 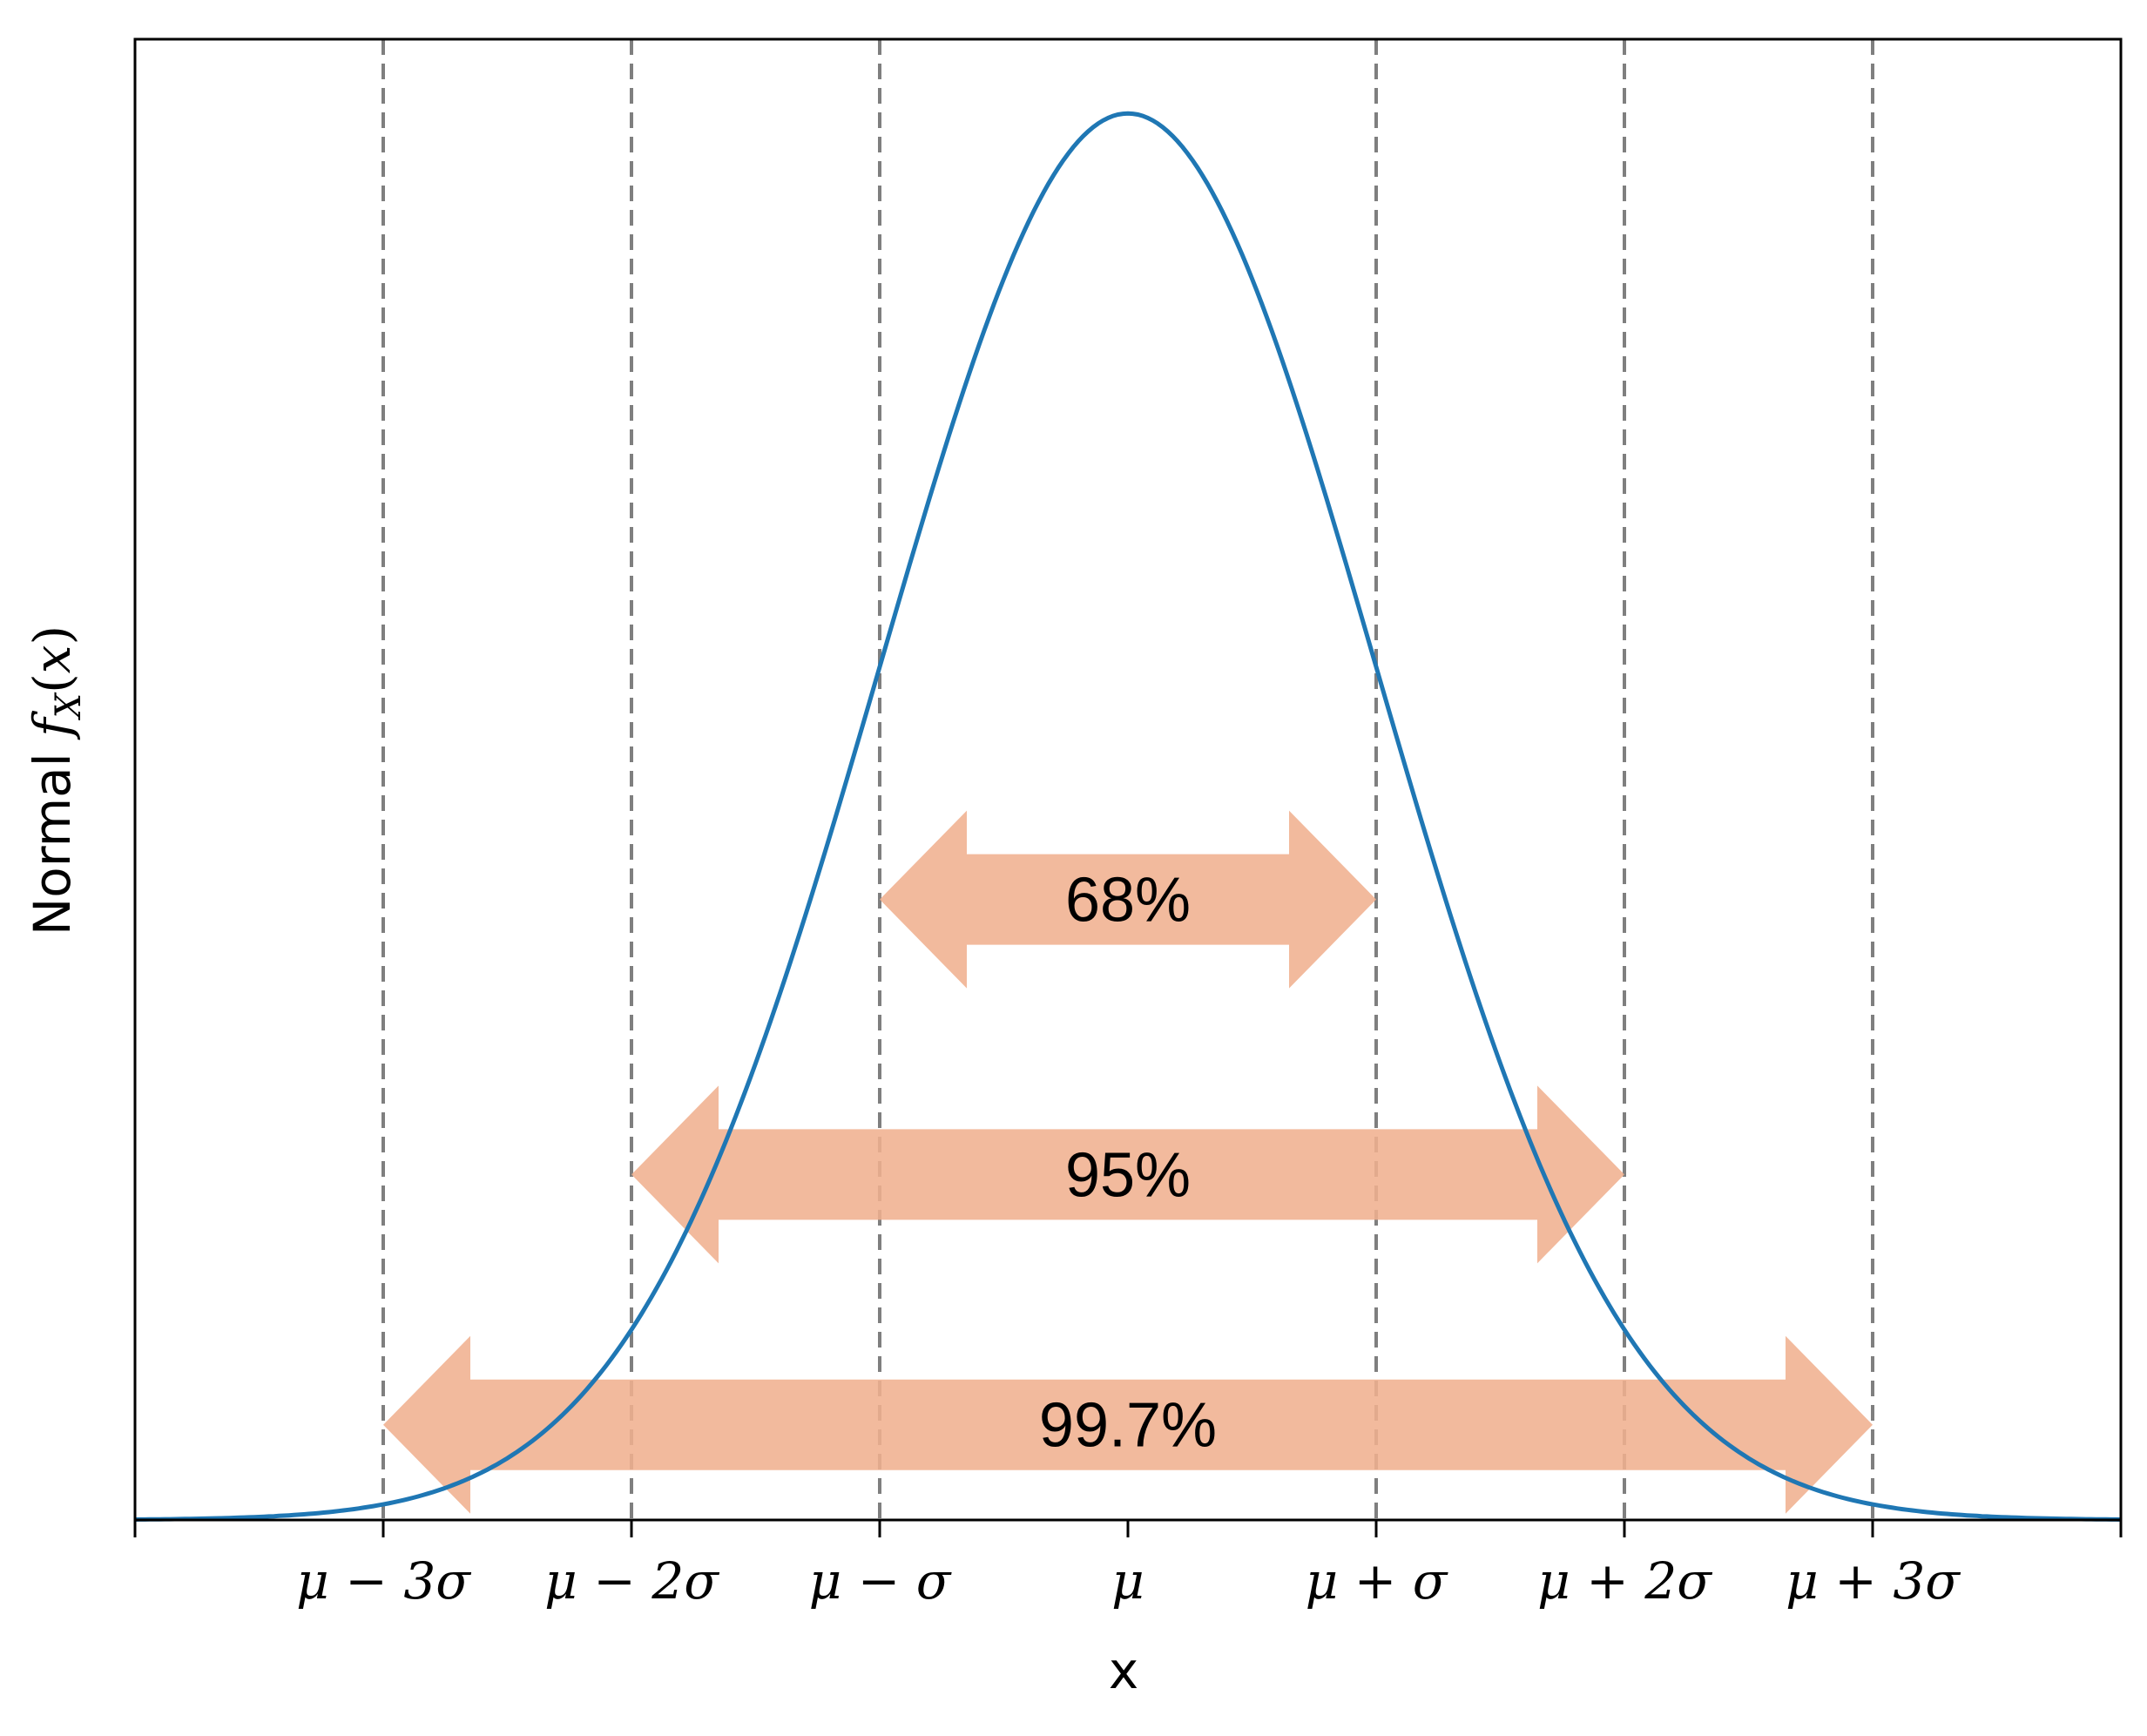 I want to click on coverage-label: 99.7%, so click(x=1128, y=1426).